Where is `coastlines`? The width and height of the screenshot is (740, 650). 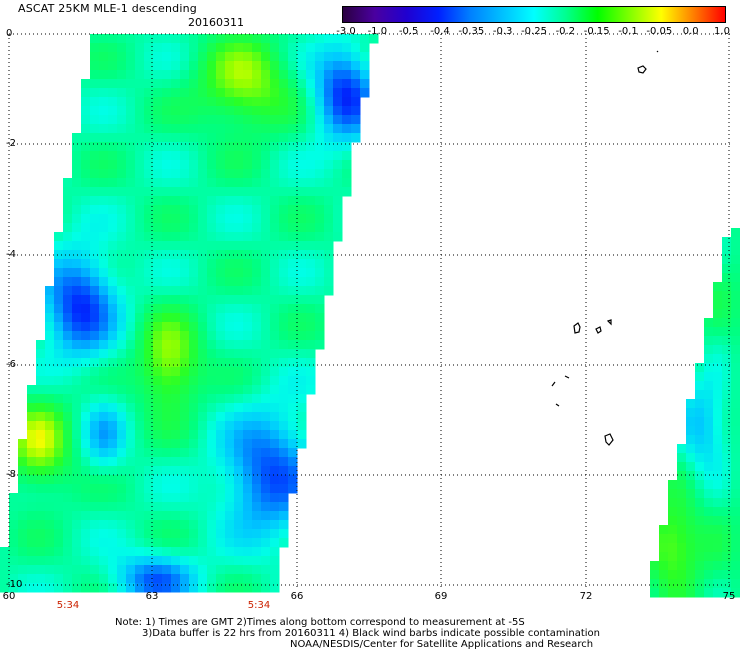 coastlines is located at coordinates (605, 248).